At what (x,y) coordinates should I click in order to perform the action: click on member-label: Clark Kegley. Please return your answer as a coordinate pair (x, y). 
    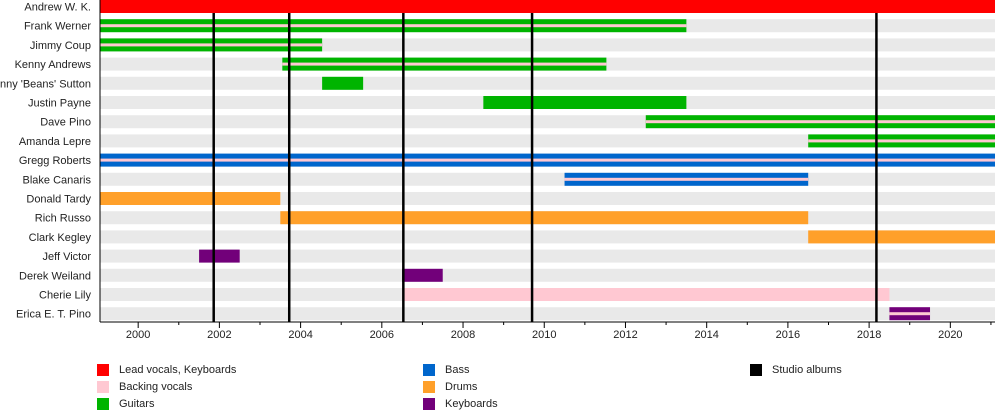
    Looking at the image, I should click on (60, 238).